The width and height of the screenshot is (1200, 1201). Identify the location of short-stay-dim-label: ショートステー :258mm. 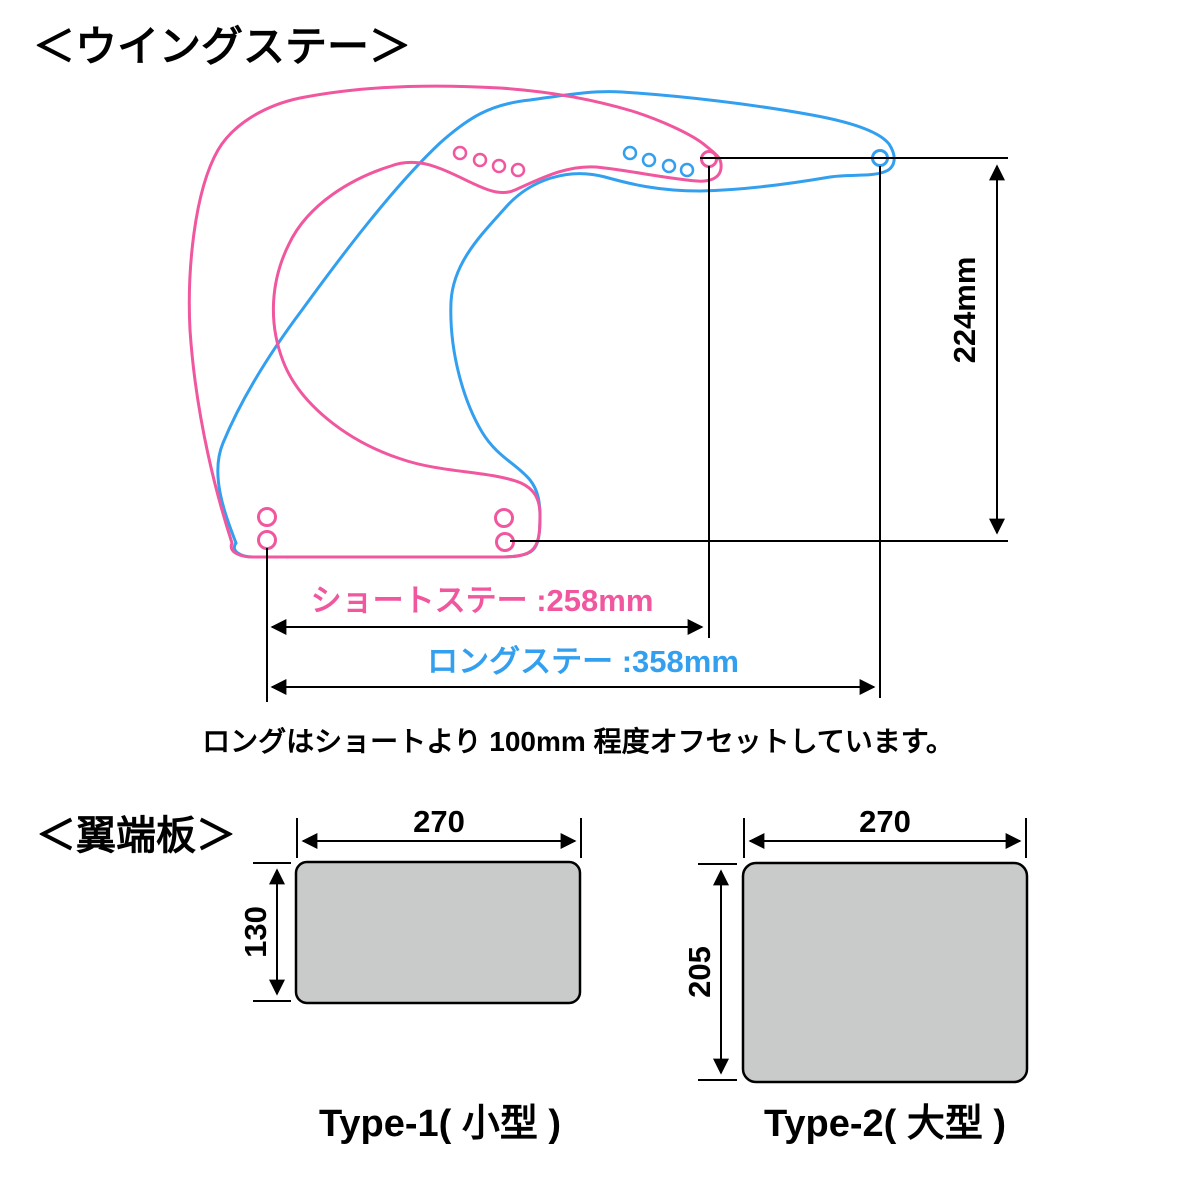
(482, 600).